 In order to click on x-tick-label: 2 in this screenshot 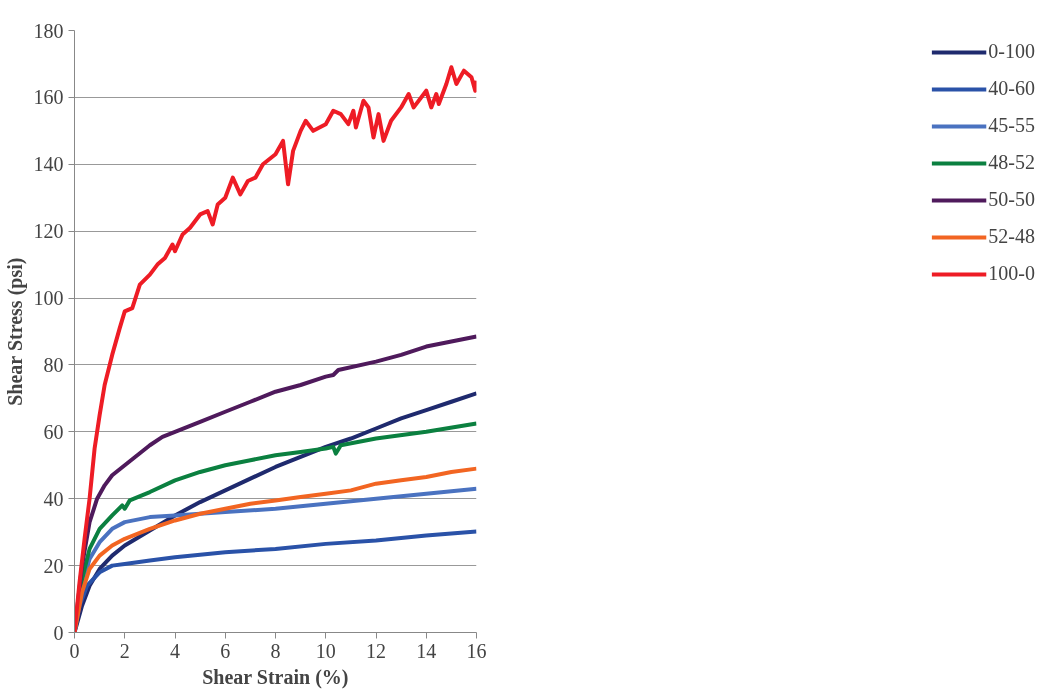, I will do `click(124, 650)`.